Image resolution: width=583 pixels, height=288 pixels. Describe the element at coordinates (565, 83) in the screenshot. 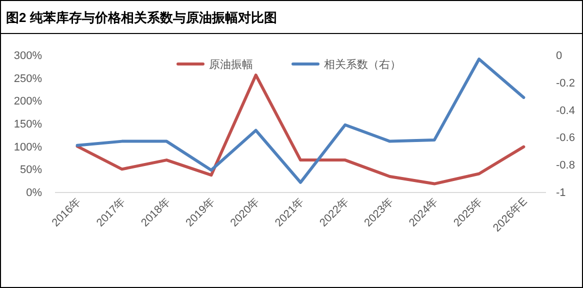

I see `y2-tick-label: -0.2` at that location.